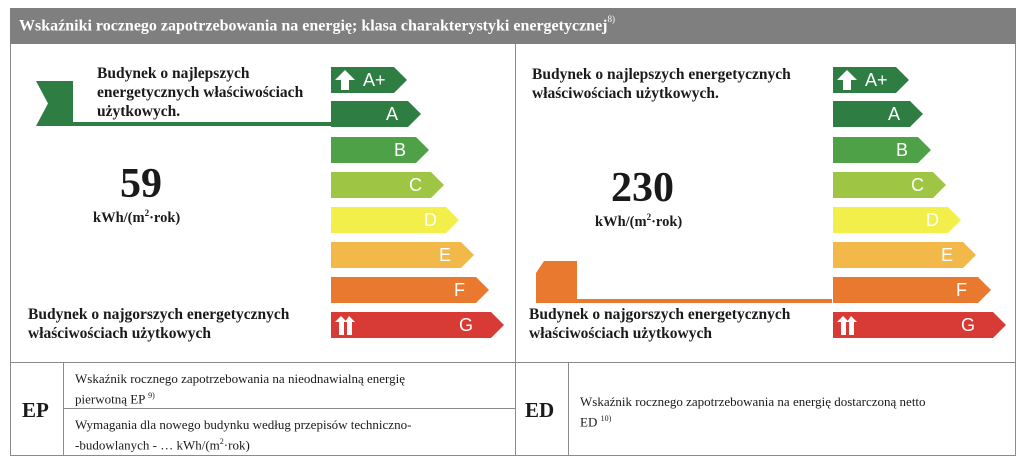 This screenshot has width=1024, height=462. Describe the element at coordinates (151, 395) in the screenshot. I see `ep-description-footnote: 9)` at that location.